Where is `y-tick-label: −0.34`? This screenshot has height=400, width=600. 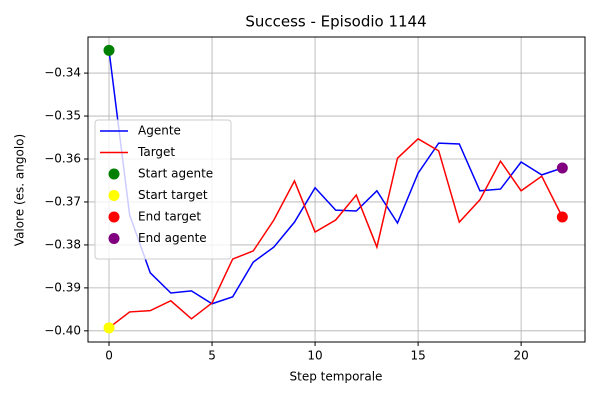
y-tick-label: −0.34 is located at coordinates (62, 73).